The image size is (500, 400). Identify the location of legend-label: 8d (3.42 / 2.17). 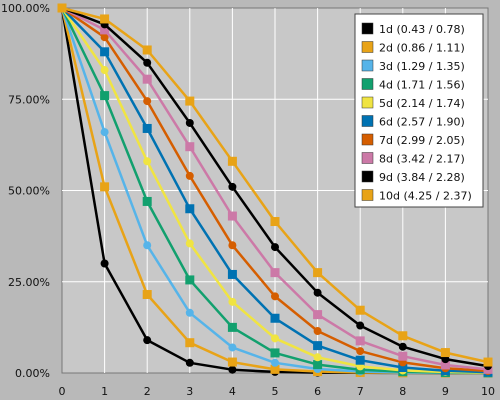
(422, 159).